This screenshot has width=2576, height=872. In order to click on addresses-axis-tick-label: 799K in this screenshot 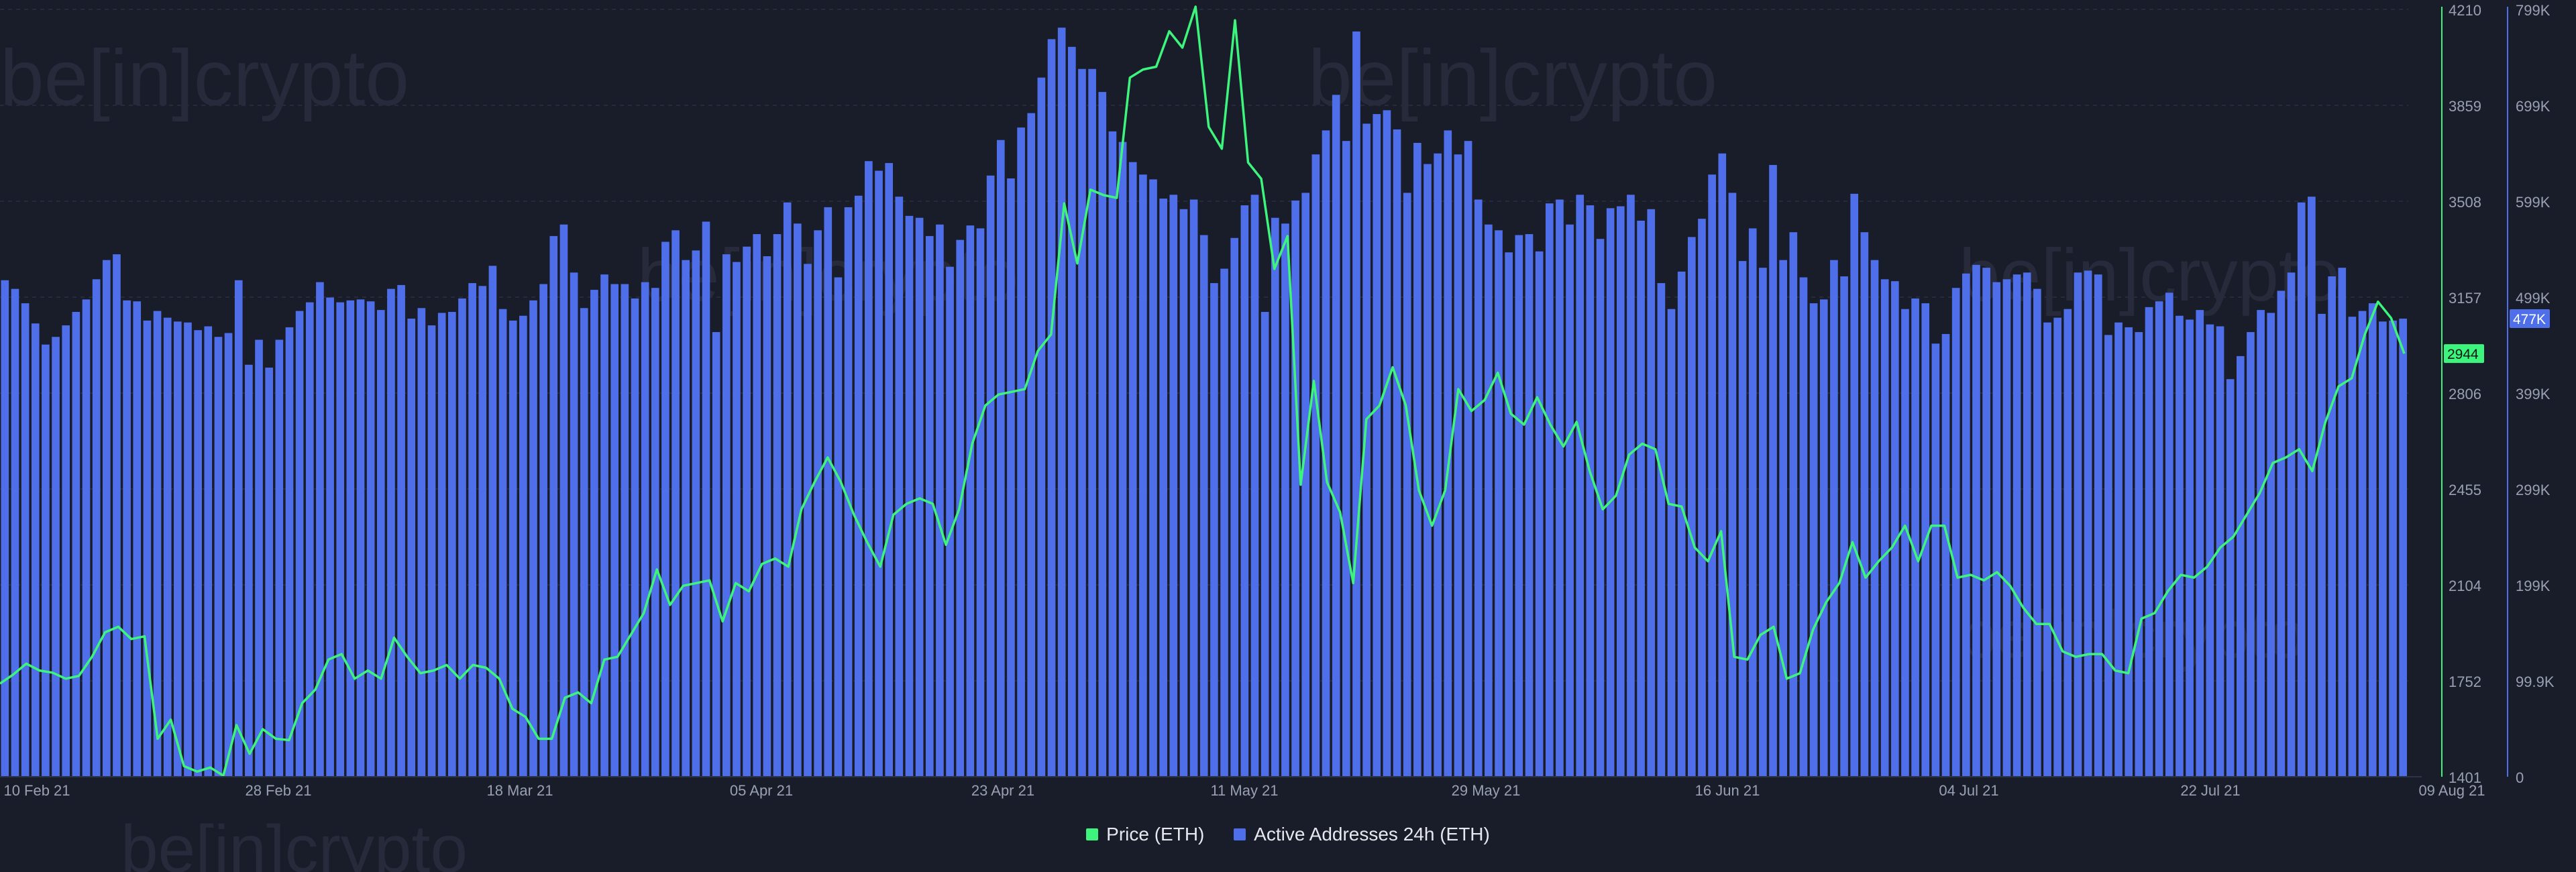, I will do `click(2533, 10)`.